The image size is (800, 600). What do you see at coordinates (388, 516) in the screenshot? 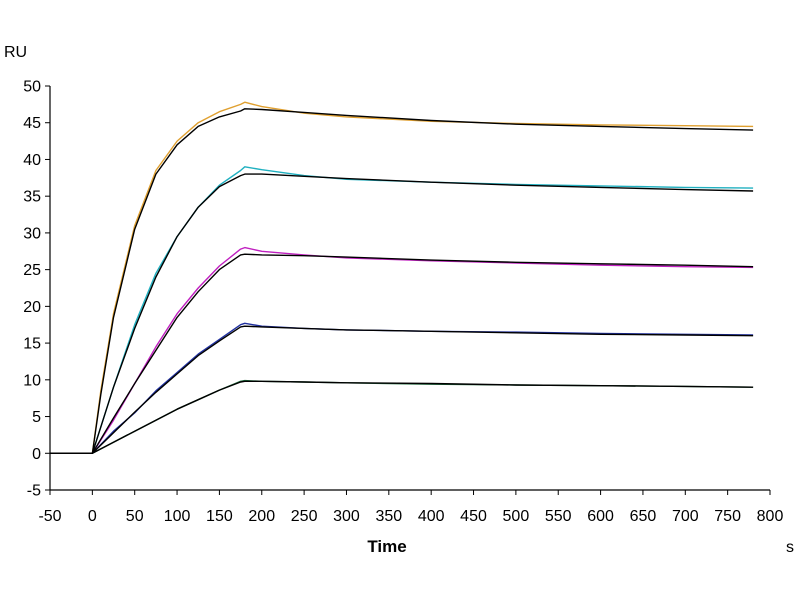
I see `x-tick-label: 350` at bounding box center [388, 516].